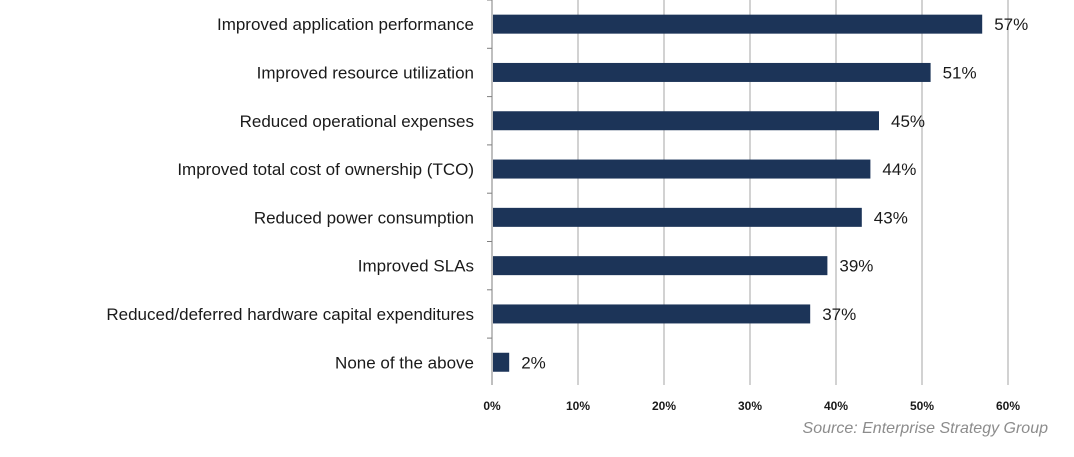 This screenshot has width=1074, height=457. Describe the element at coordinates (925, 428) in the screenshot. I see `source-note: Source: Enterprise Strategy Group` at that location.